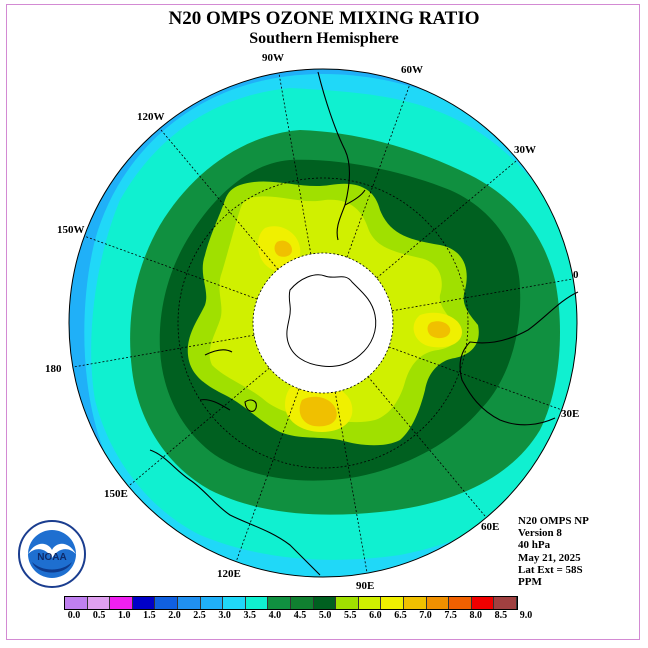  What do you see at coordinates (540, 533) in the screenshot?
I see `info-line-2: Version 8` at bounding box center [540, 533].